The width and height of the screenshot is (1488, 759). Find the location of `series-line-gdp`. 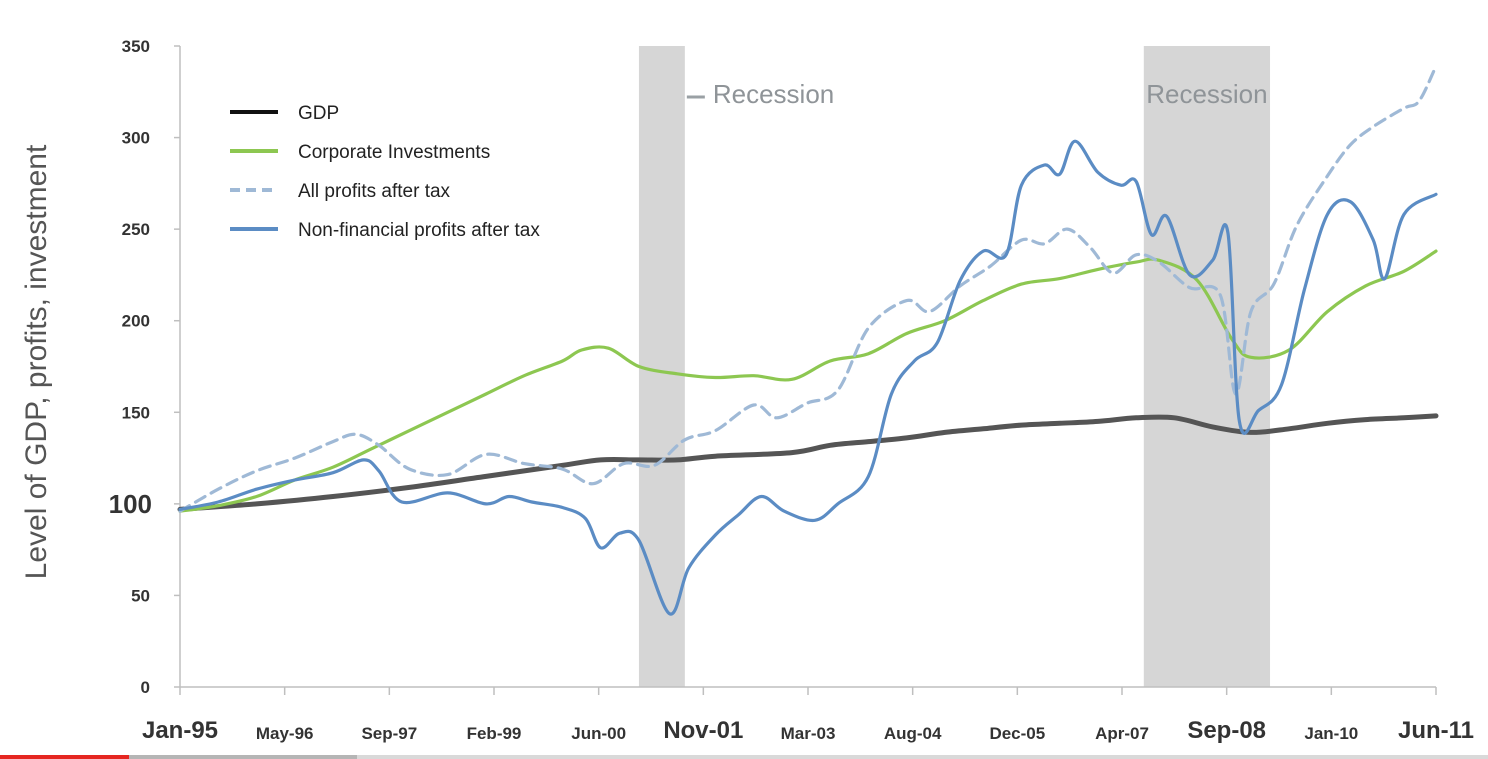

series-line-gdp is located at coordinates (808, 462).